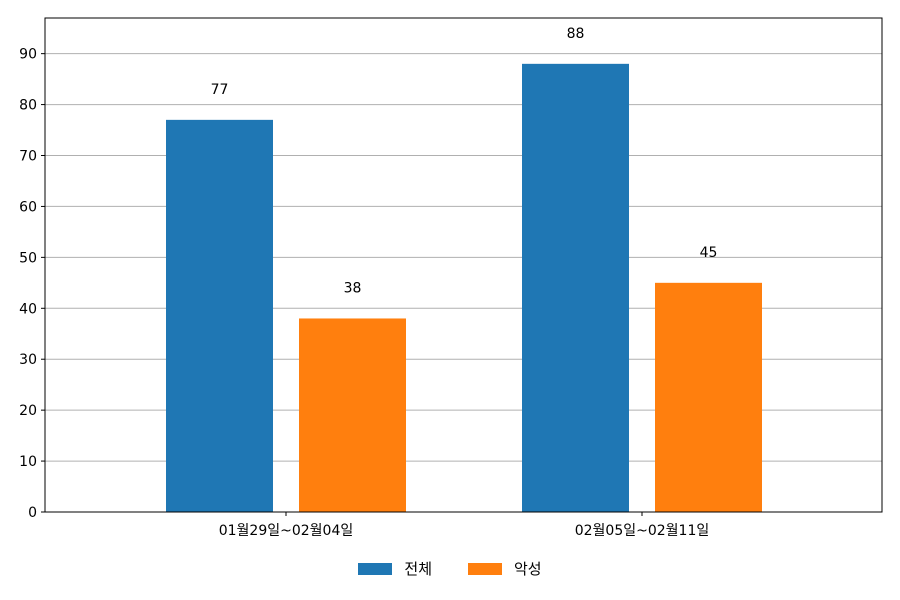 This screenshot has width=900, height=600. Describe the element at coordinates (464, 525) in the screenshot. I see `x-axis: 01월29일~02월04일 02월05일~02월11일` at that location.